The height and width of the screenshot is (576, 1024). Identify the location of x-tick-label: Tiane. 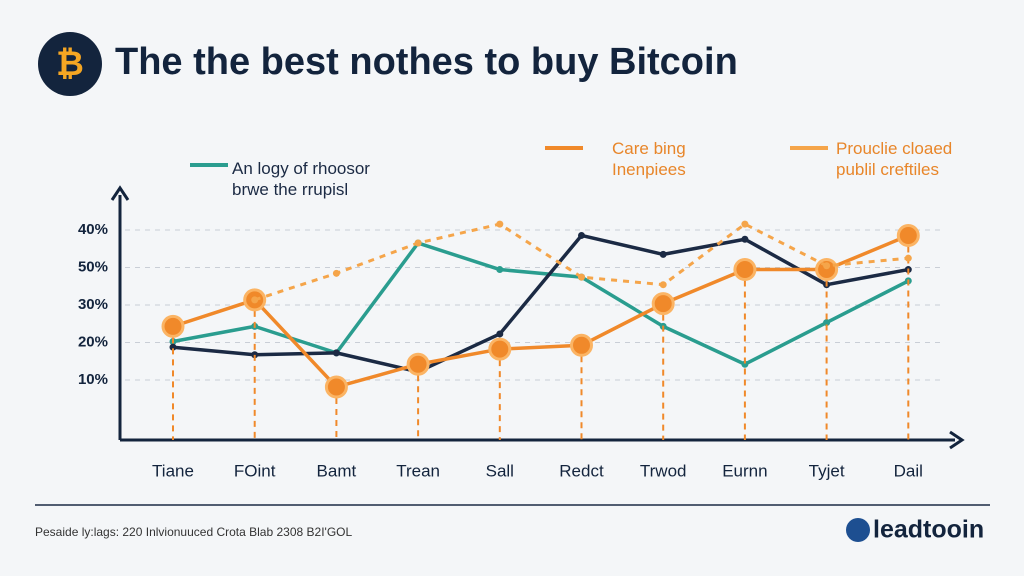
(173, 470).